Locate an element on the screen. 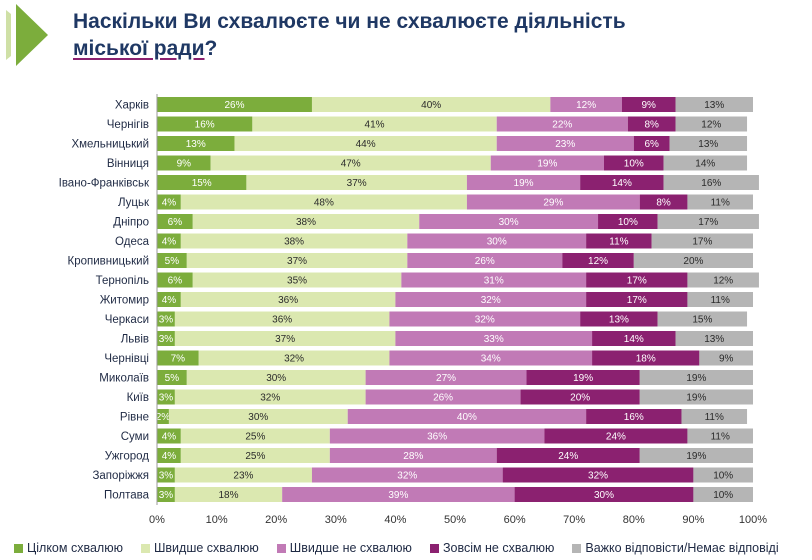 The height and width of the screenshot is (560, 812). data-label: 4% is located at coordinates (169, 242).